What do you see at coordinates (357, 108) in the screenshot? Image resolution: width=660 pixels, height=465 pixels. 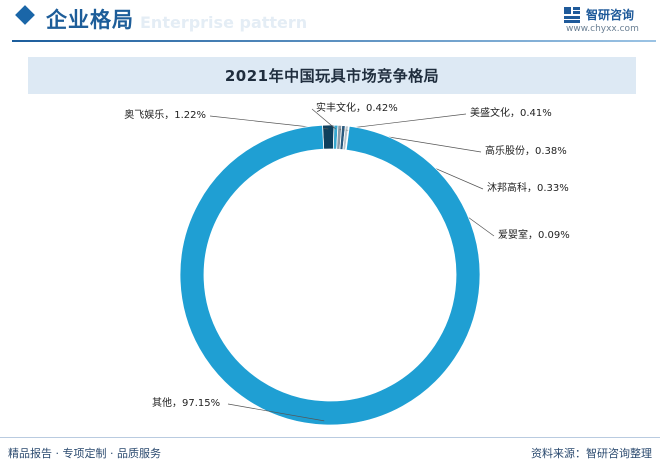 I see `slice-label: 实丰文化，0.42%` at bounding box center [357, 108].